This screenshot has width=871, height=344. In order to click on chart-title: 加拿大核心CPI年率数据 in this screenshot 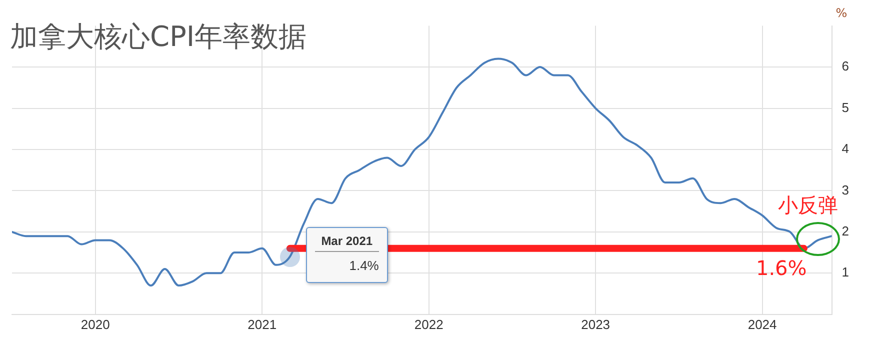, I will do `click(158, 37)`.